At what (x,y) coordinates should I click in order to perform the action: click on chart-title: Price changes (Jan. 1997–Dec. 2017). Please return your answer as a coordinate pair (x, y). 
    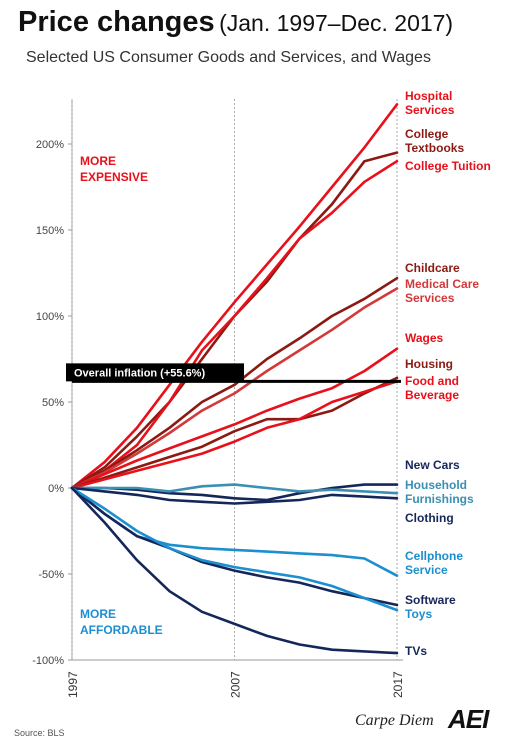
    Looking at the image, I should click on (235, 22).